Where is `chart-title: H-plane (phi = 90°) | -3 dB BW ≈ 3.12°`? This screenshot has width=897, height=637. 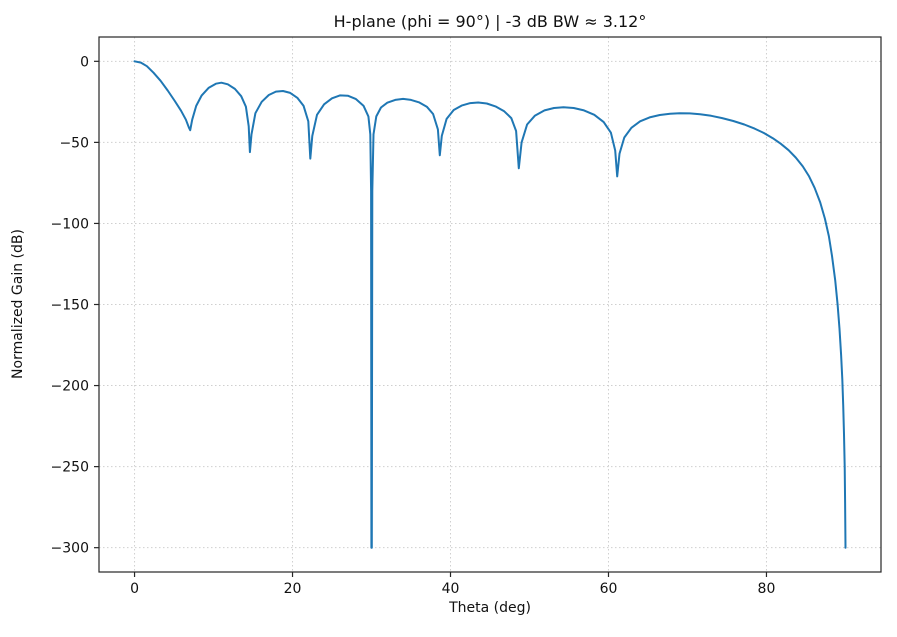 chart-title: H-plane (phi = 90°) | -3 dB BW ≈ 3.12° is located at coordinates (490, 21).